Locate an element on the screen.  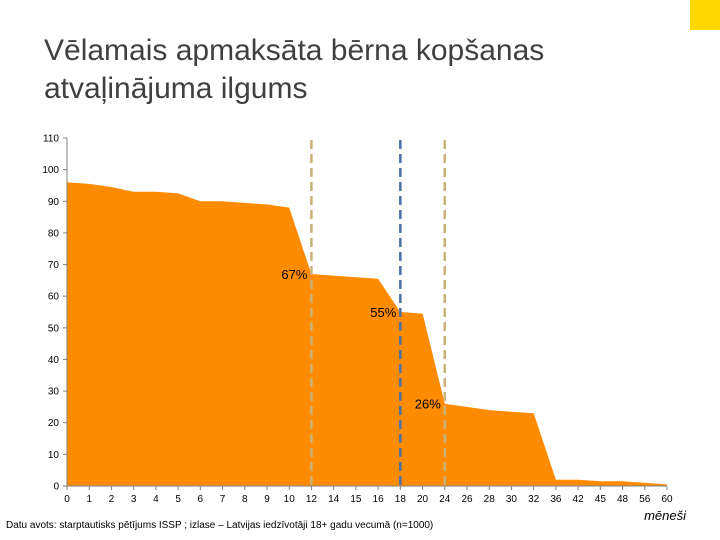
y-tick-label: 30 is located at coordinates (54, 392).